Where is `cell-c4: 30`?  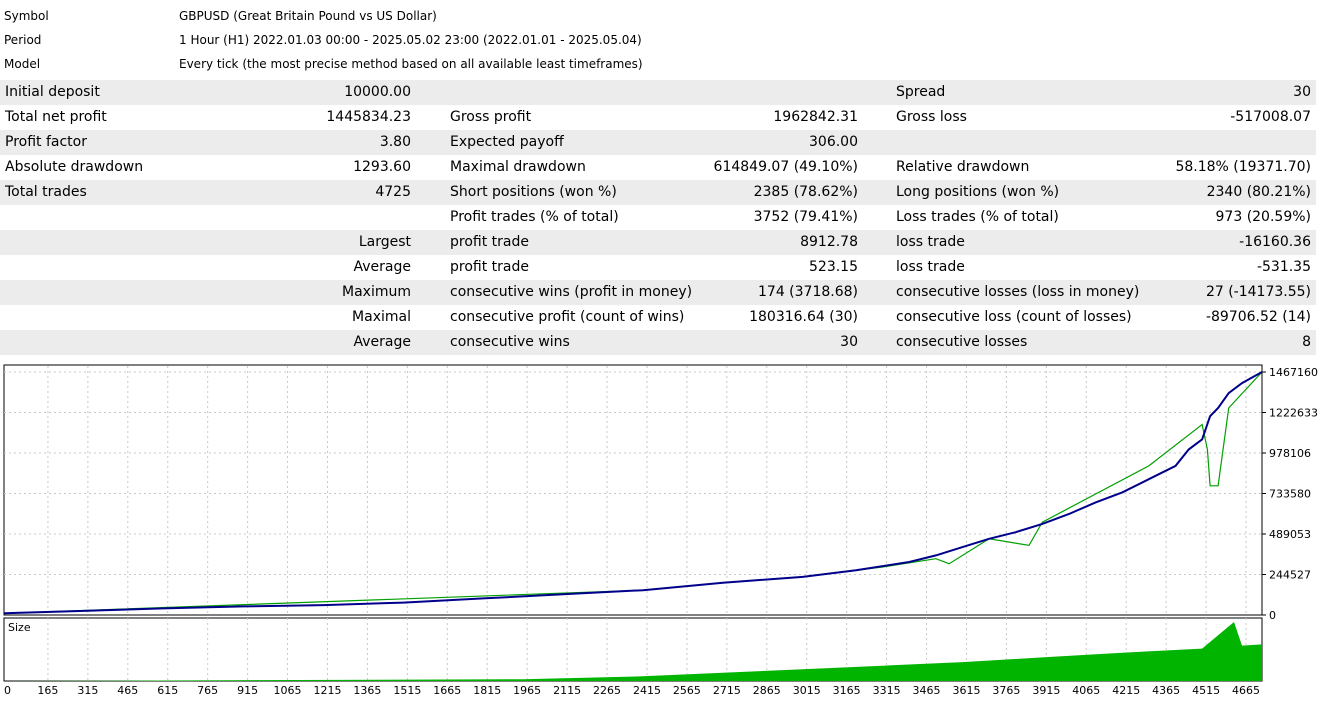 cell-c4: 30 is located at coordinates (849, 342).